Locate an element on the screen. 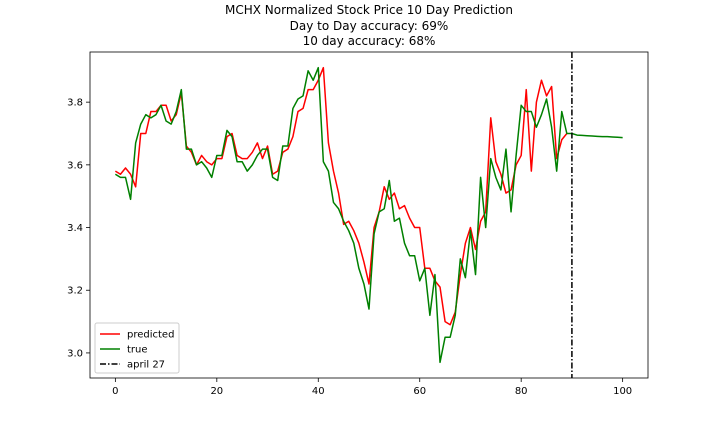  x-tick-label: 60 is located at coordinates (419, 391).